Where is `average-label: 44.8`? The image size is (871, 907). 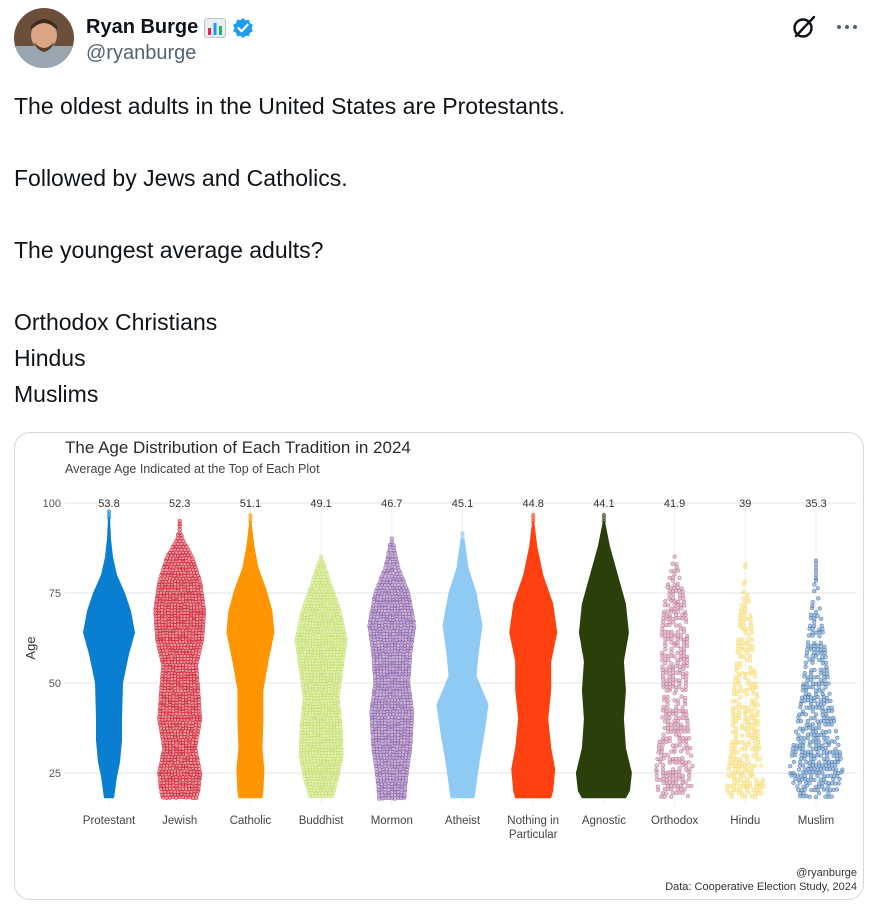
average-label: 44.8 is located at coordinates (532, 504).